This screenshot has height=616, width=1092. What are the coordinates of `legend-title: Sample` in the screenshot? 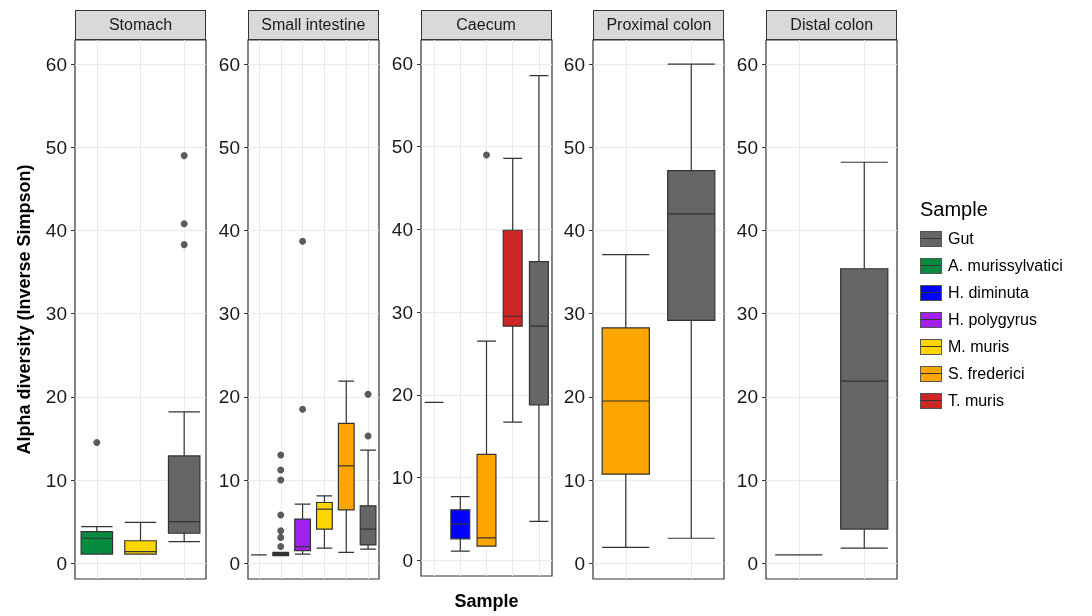 It's located at (954, 209).